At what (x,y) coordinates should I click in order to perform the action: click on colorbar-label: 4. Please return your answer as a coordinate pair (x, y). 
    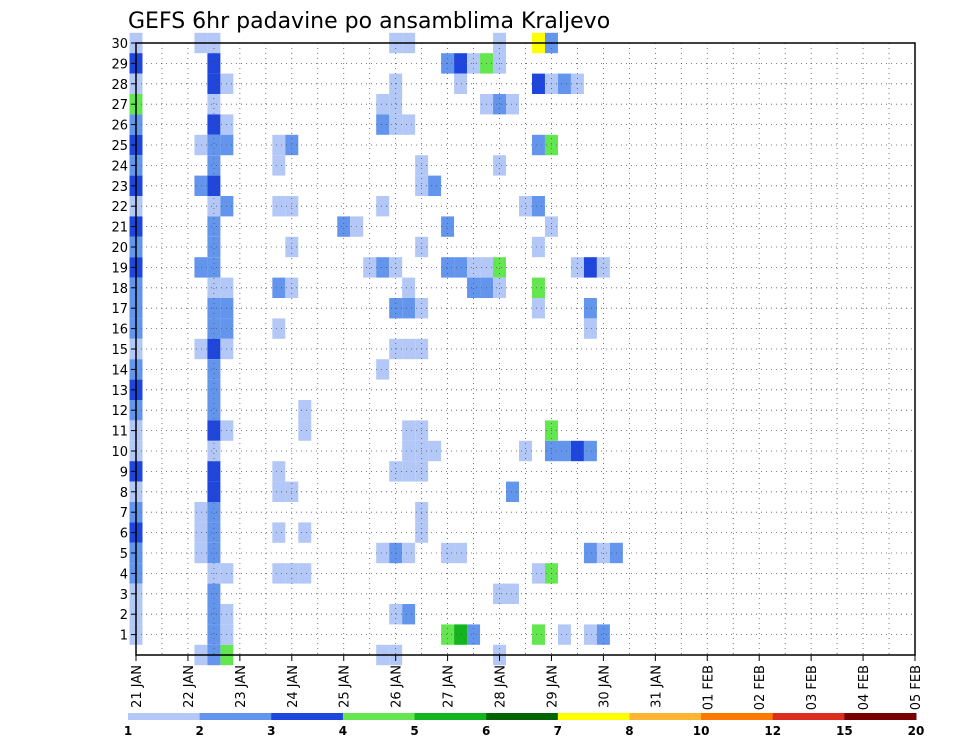
    Looking at the image, I should click on (343, 731).